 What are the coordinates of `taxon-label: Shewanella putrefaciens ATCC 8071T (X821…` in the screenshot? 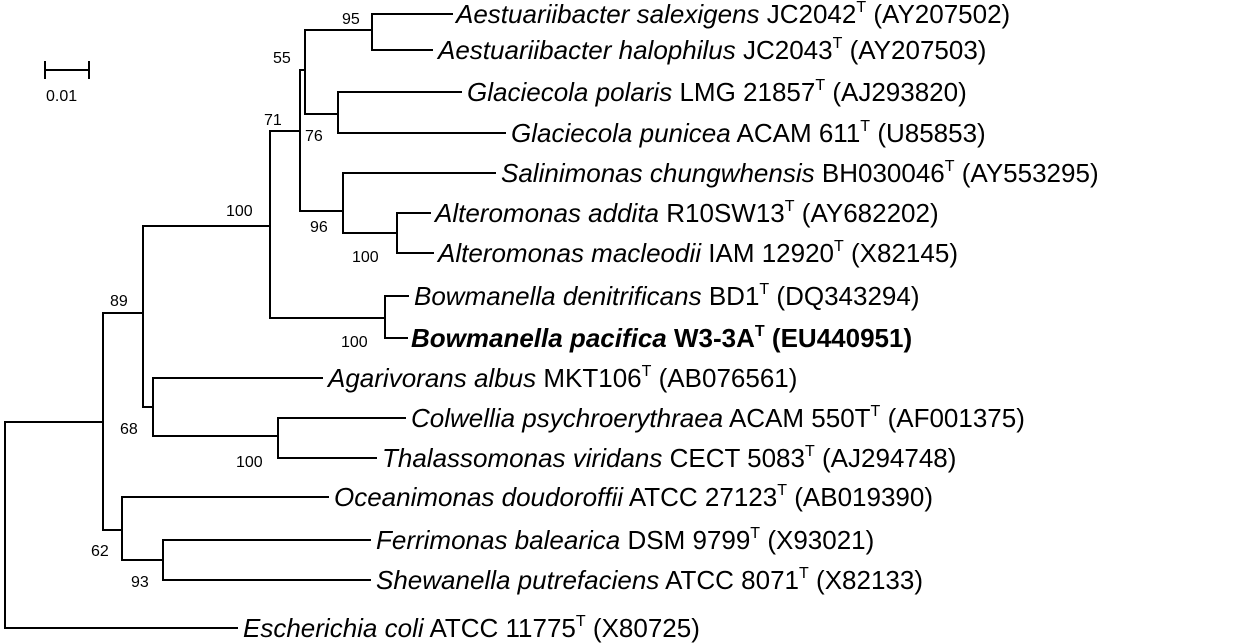 It's located at (649, 574).